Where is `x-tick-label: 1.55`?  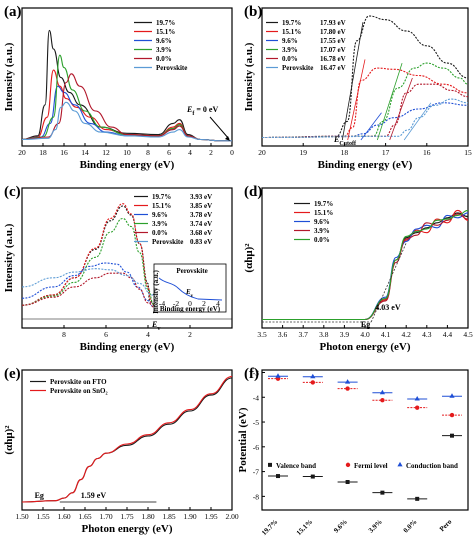
x-tick-label: 1.55 is located at coordinates (42, 516).